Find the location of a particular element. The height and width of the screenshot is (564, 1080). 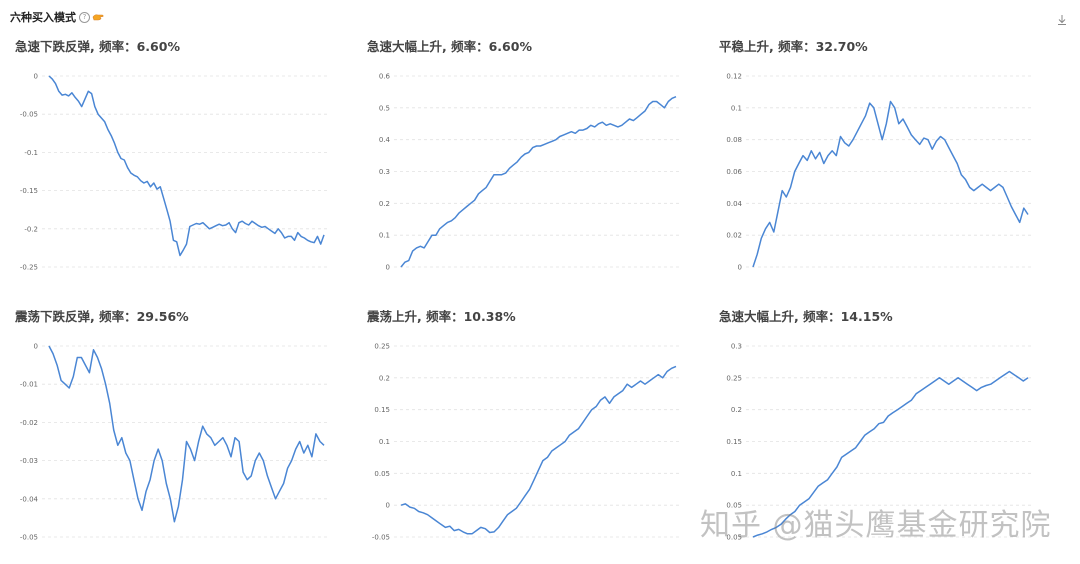

line-chart: 0 0.1 0.2 0.3 0.4 0.5 0.6 is located at coordinates (529, 172).